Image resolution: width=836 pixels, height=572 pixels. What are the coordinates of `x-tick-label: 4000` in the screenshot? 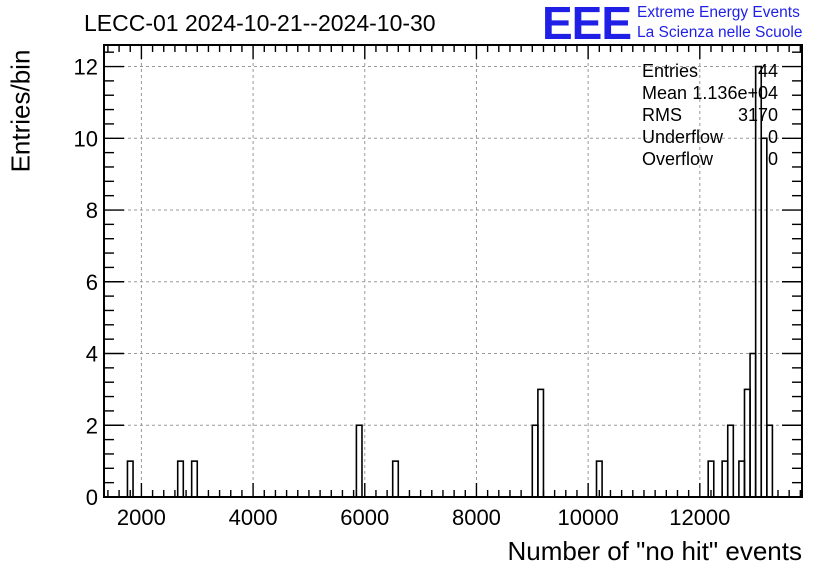 It's located at (253, 517).